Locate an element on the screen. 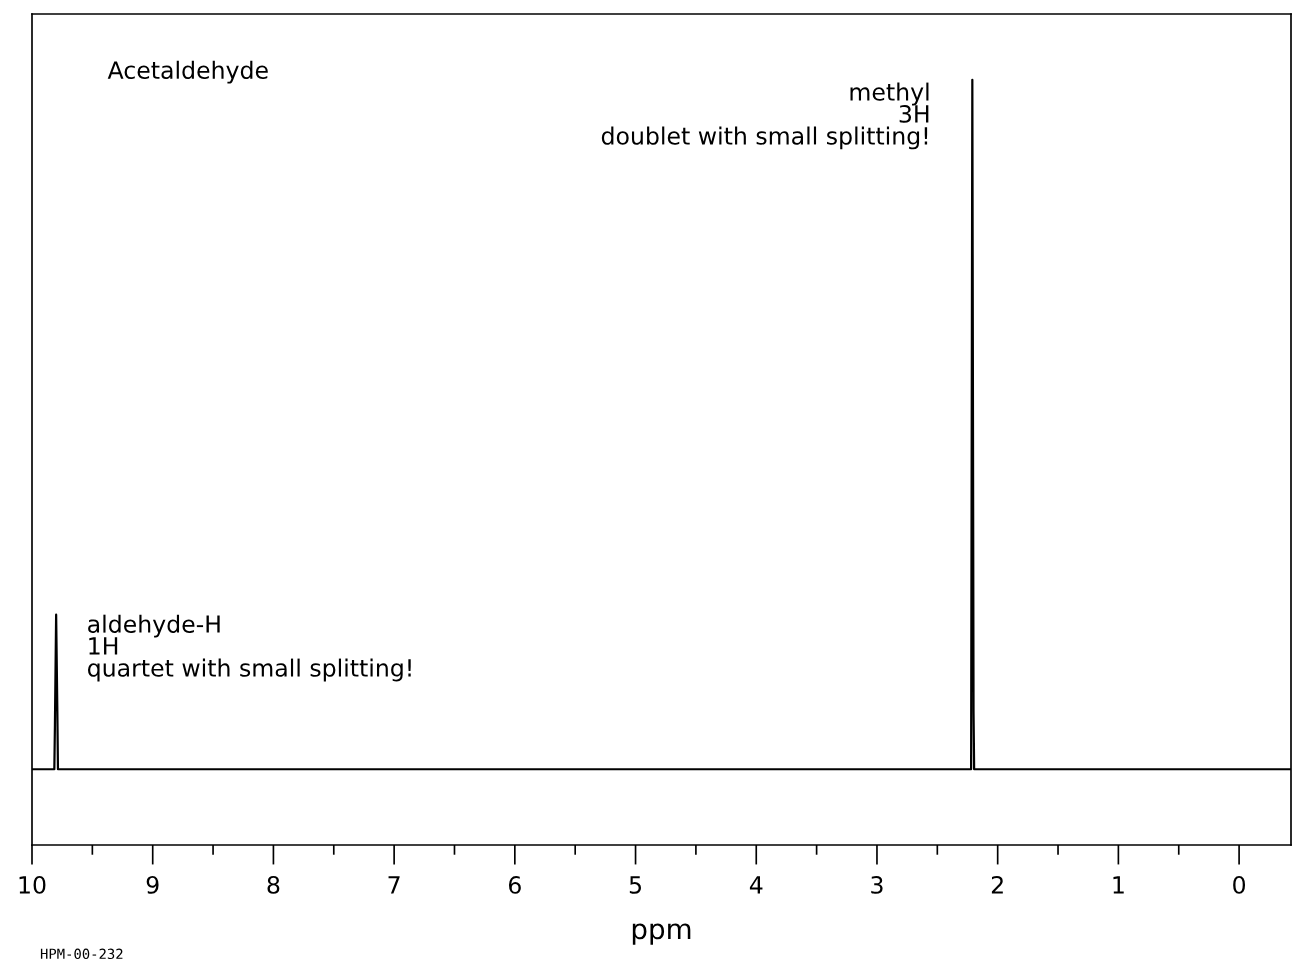 This screenshot has height=972, width=1292. x-tick-label: 2 is located at coordinates (997, 884).